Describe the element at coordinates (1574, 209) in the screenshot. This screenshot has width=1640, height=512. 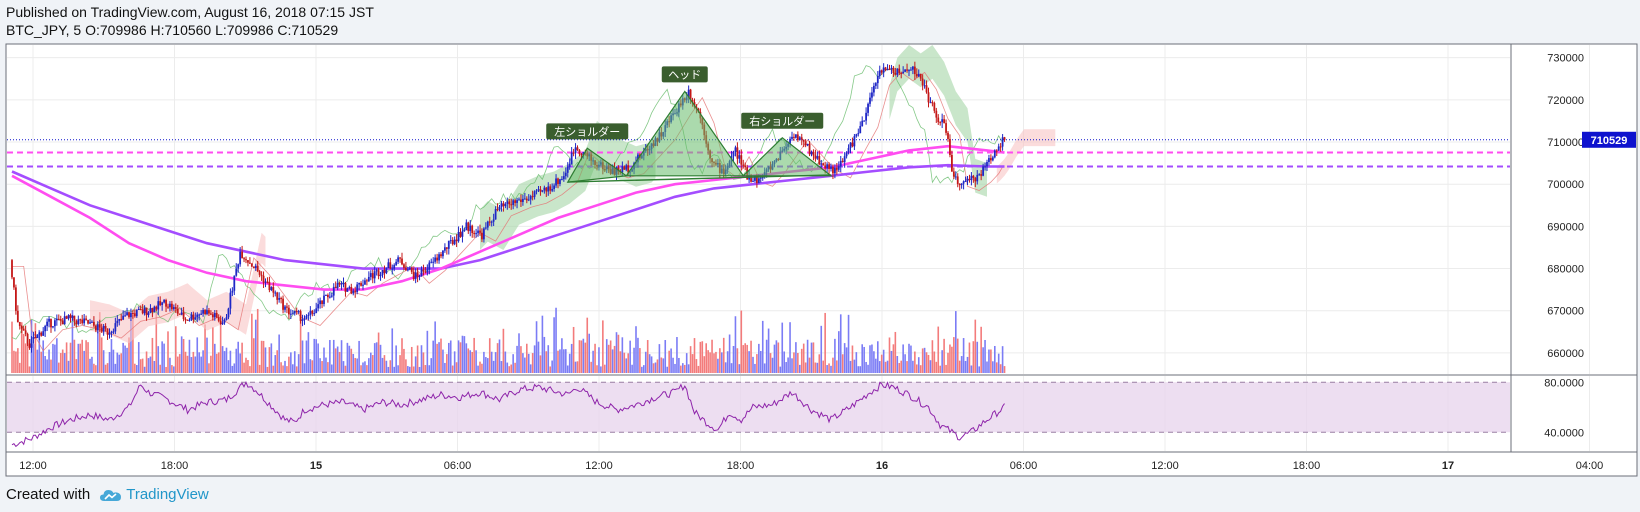
I see `price-axis` at that location.